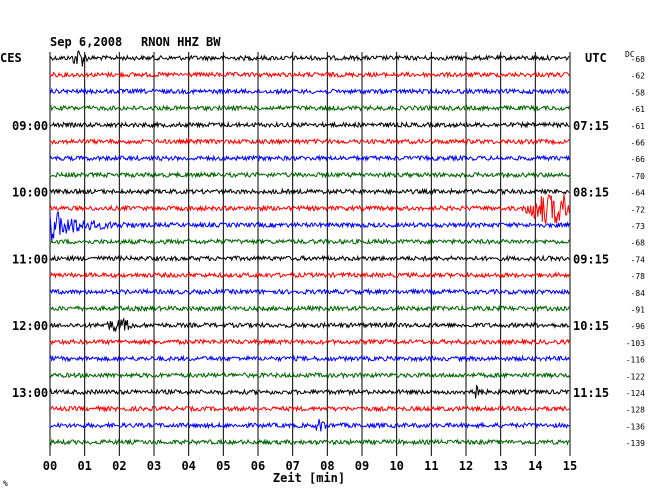 The width and height of the screenshot is (650, 494). I want to click on right-time-label: 11:15, so click(591, 393).